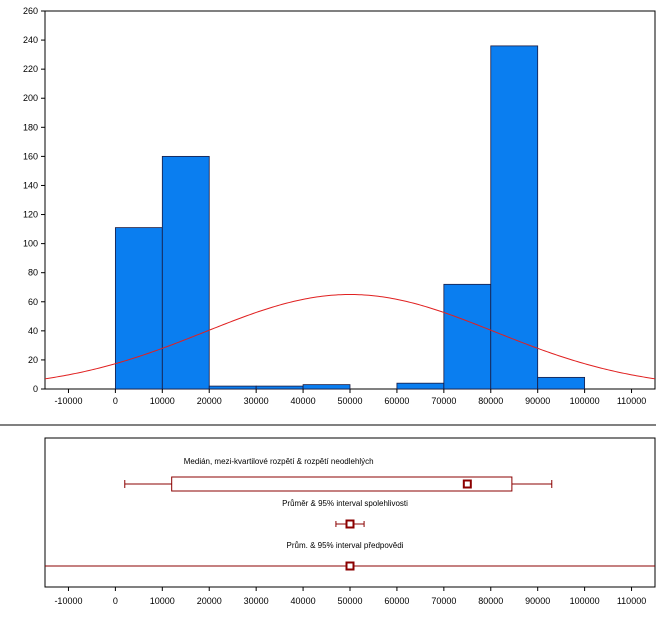 The image size is (656, 620). What do you see at coordinates (30, 98) in the screenshot?
I see `y-tick-label: 200` at bounding box center [30, 98].